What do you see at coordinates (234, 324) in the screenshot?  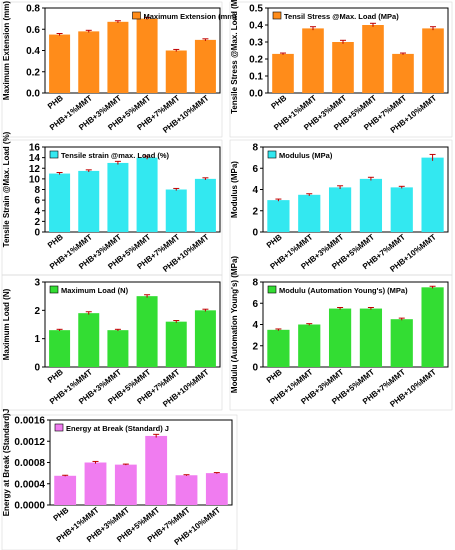 I see `y-axis-label: Modulu (Automation Young's) (MPa)` at bounding box center [234, 324].